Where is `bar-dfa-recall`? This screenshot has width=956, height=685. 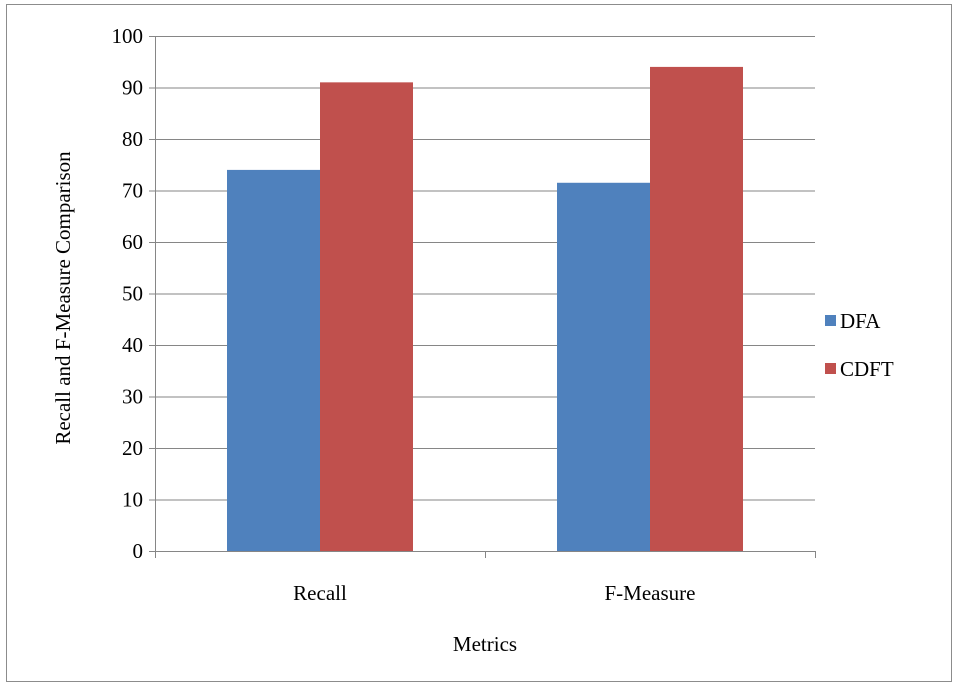
bar-dfa-recall is located at coordinates (273, 360).